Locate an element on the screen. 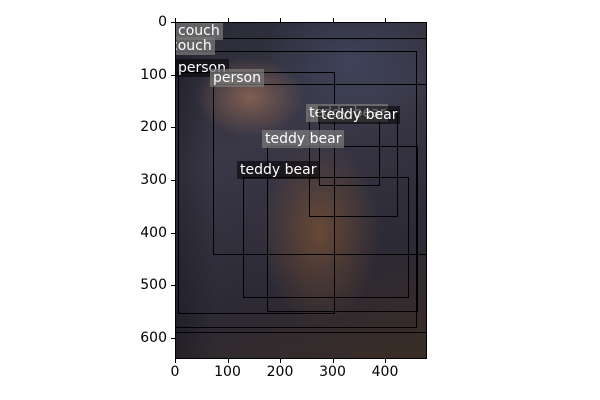 Image resolution: width=600 pixels, height=400 pixels. detection-label-couch-1: couch is located at coordinates (195, 46).